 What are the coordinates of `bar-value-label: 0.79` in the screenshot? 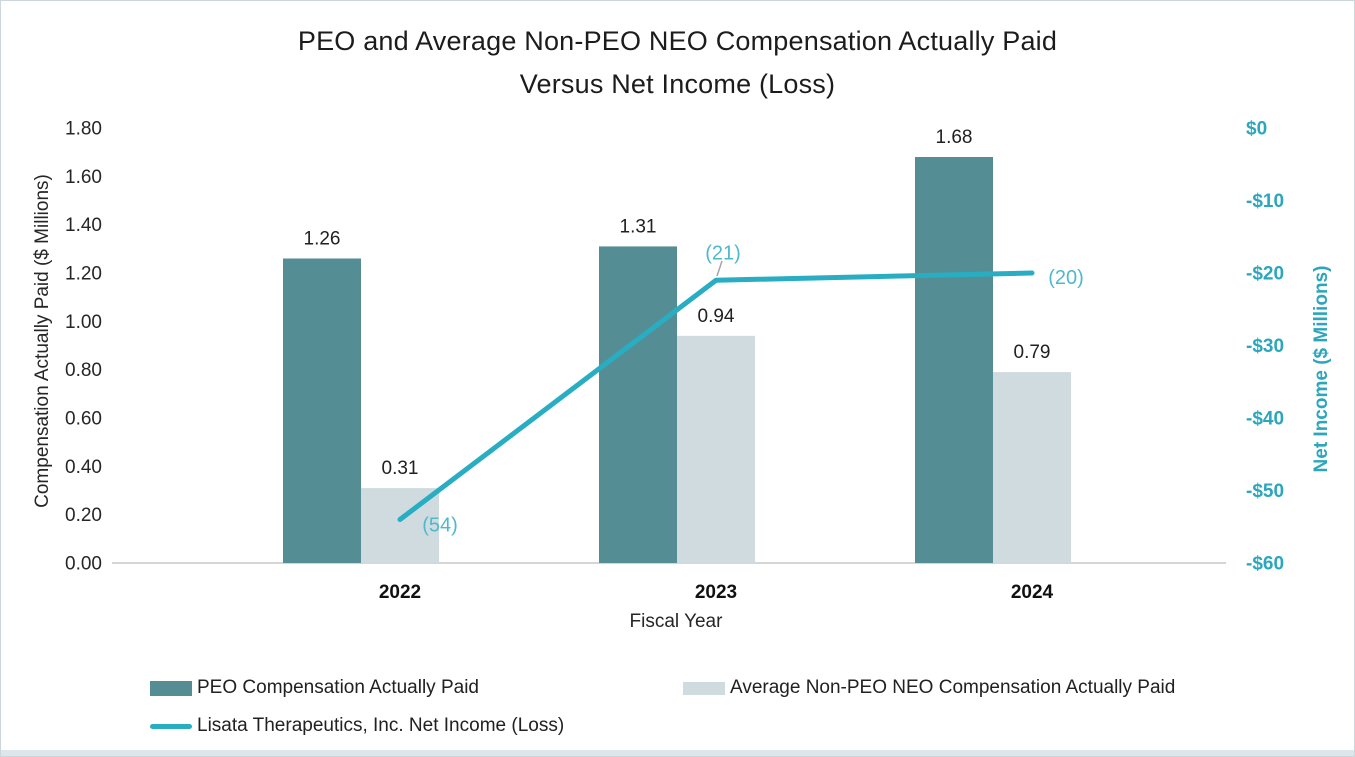 It's located at (1032, 352).